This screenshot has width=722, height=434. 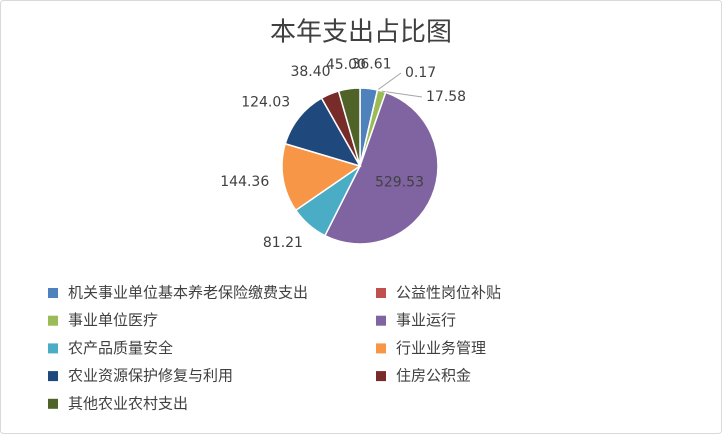 I want to click on legend-label: 事业单位医疗, so click(x=113, y=320).